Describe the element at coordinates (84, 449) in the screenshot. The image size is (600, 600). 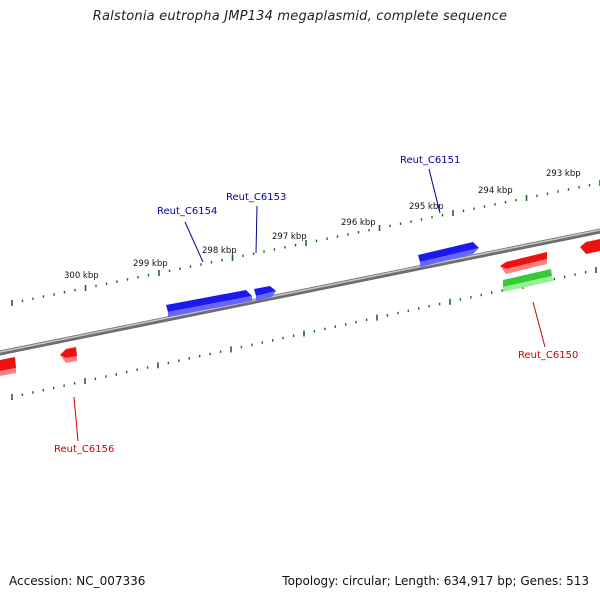
I see `gene-label: Reut_C6156` at that location.